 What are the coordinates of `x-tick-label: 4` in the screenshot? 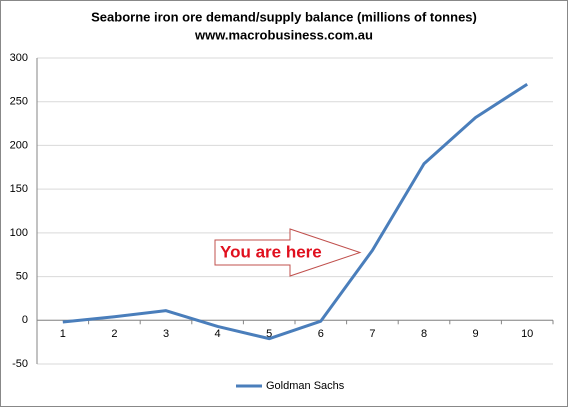 It's located at (218, 334).